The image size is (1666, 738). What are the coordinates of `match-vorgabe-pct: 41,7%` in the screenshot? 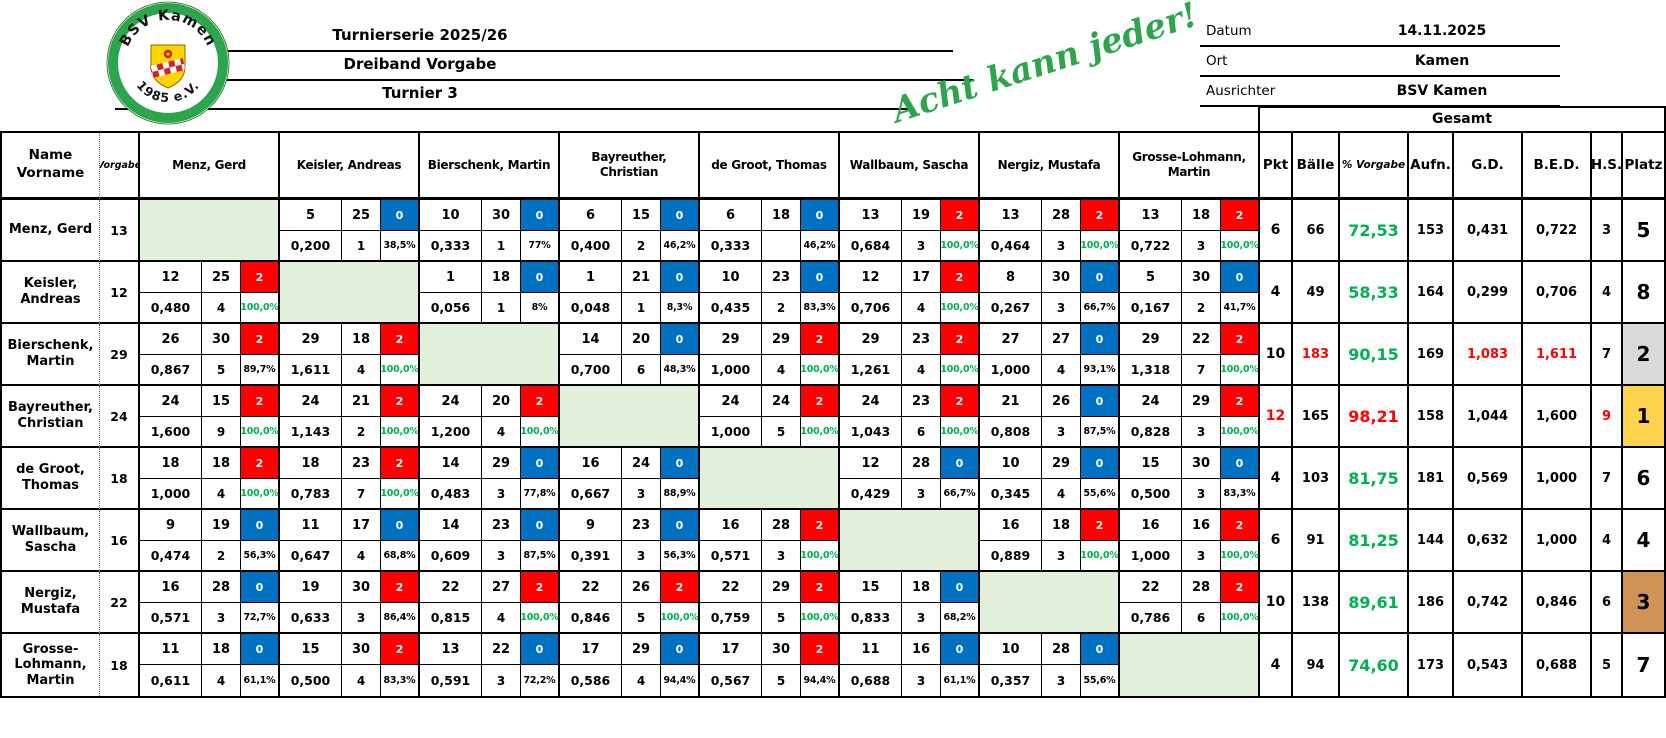 It's located at (1240, 308).